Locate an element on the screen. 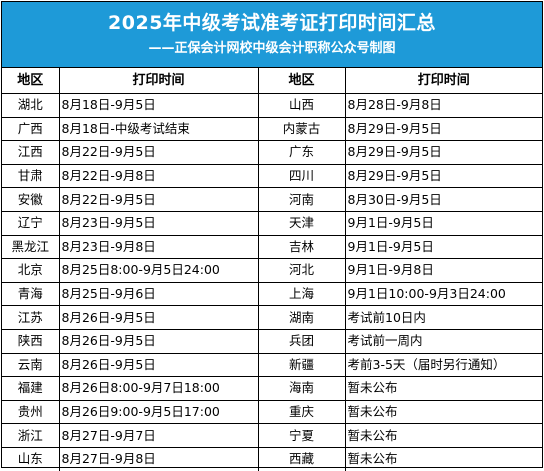 The image size is (544, 471). region-cell: 湖北 is located at coordinates (31, 105).